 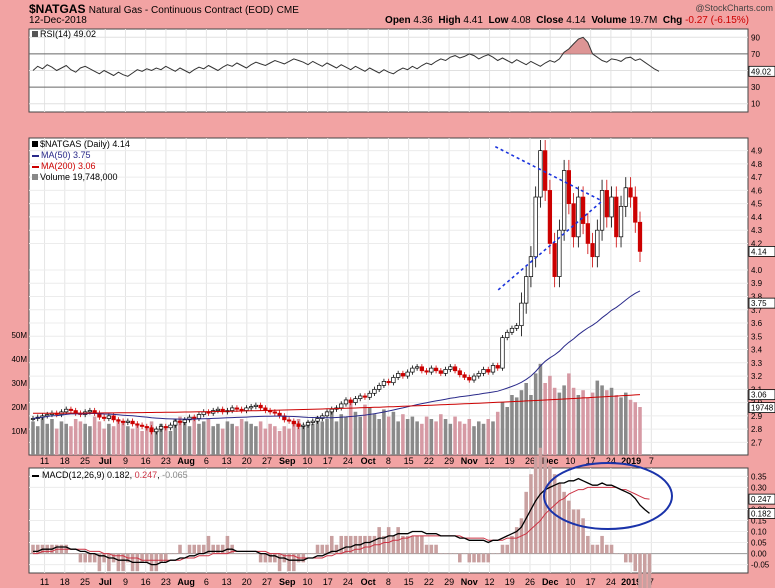 What do you see at coordinates (761, 251) in the screenshot?
I see `price-current-label-box` at bounding box center [761, 251].